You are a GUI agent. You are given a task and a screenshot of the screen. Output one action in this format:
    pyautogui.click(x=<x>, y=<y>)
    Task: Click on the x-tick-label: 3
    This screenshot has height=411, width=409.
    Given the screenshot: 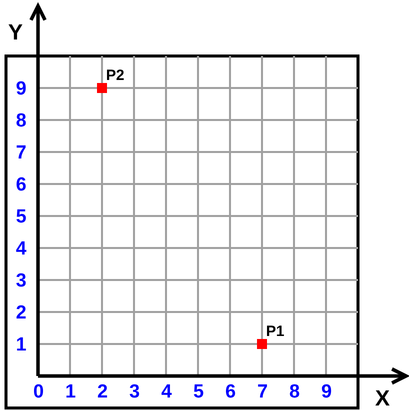 What is the action you would take?
    pyautogui.click(x=134, y=392)
    